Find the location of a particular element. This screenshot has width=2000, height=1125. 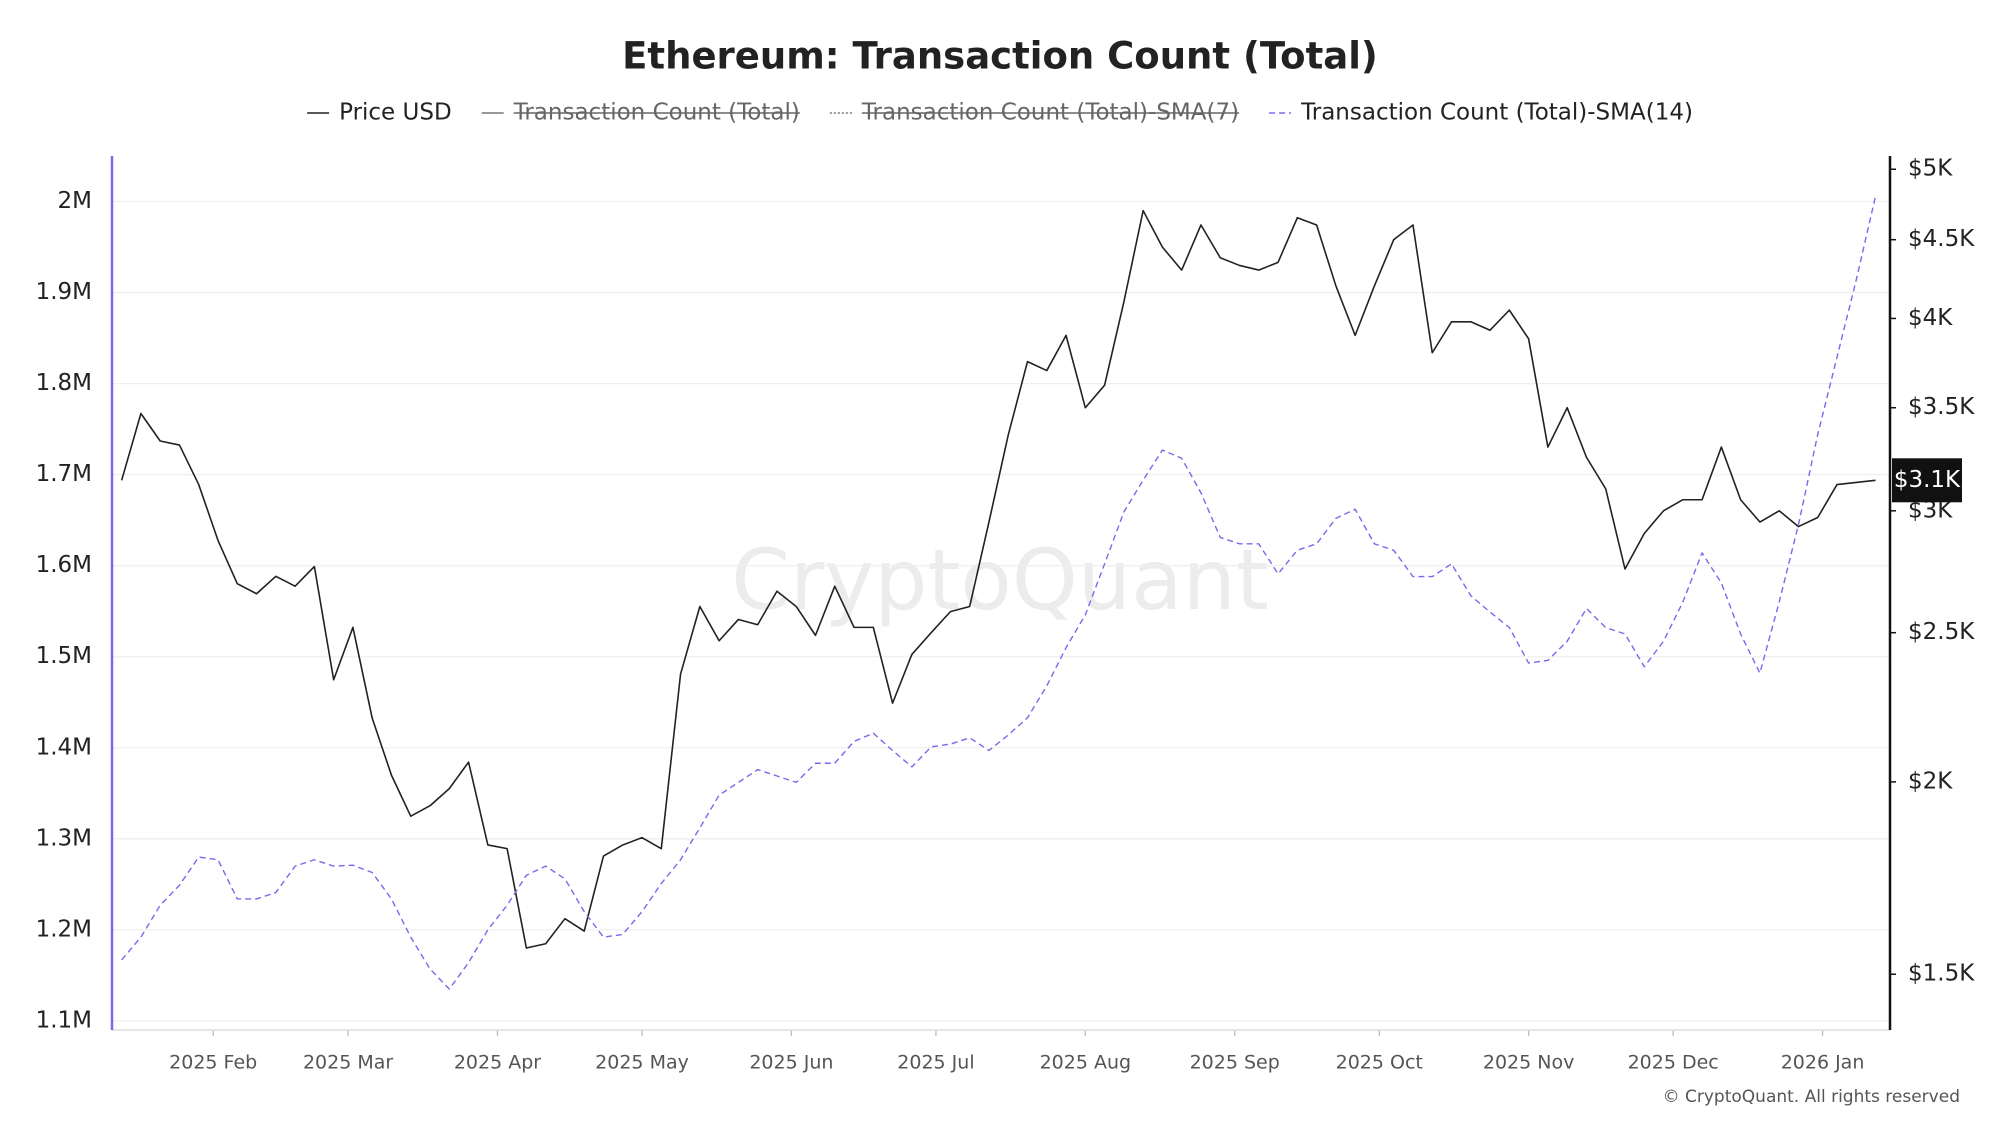

x-tick-label: 2025 Nov is located at coordinates (1528, 1063).